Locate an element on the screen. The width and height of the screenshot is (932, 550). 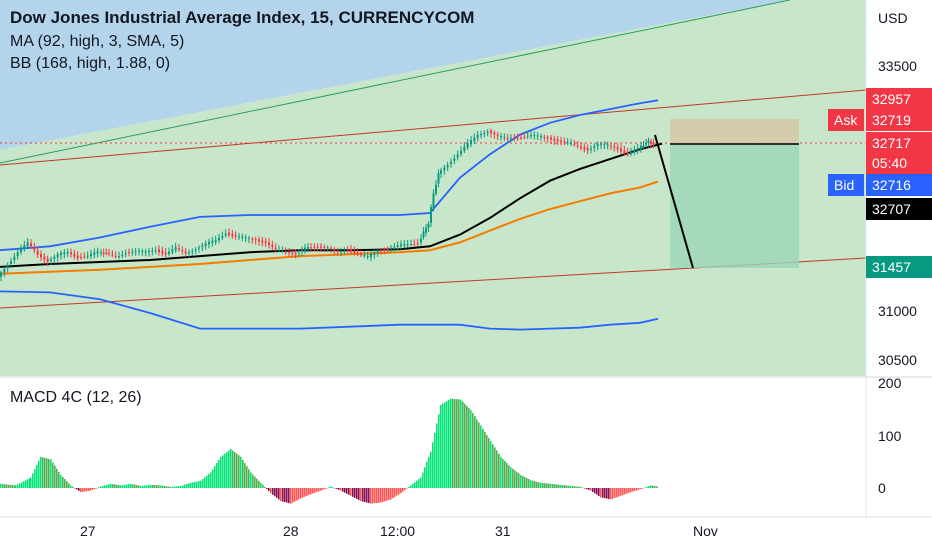
bb-legend: BB (168, high, 1.88, 0) is located at coordinates (90, 63).